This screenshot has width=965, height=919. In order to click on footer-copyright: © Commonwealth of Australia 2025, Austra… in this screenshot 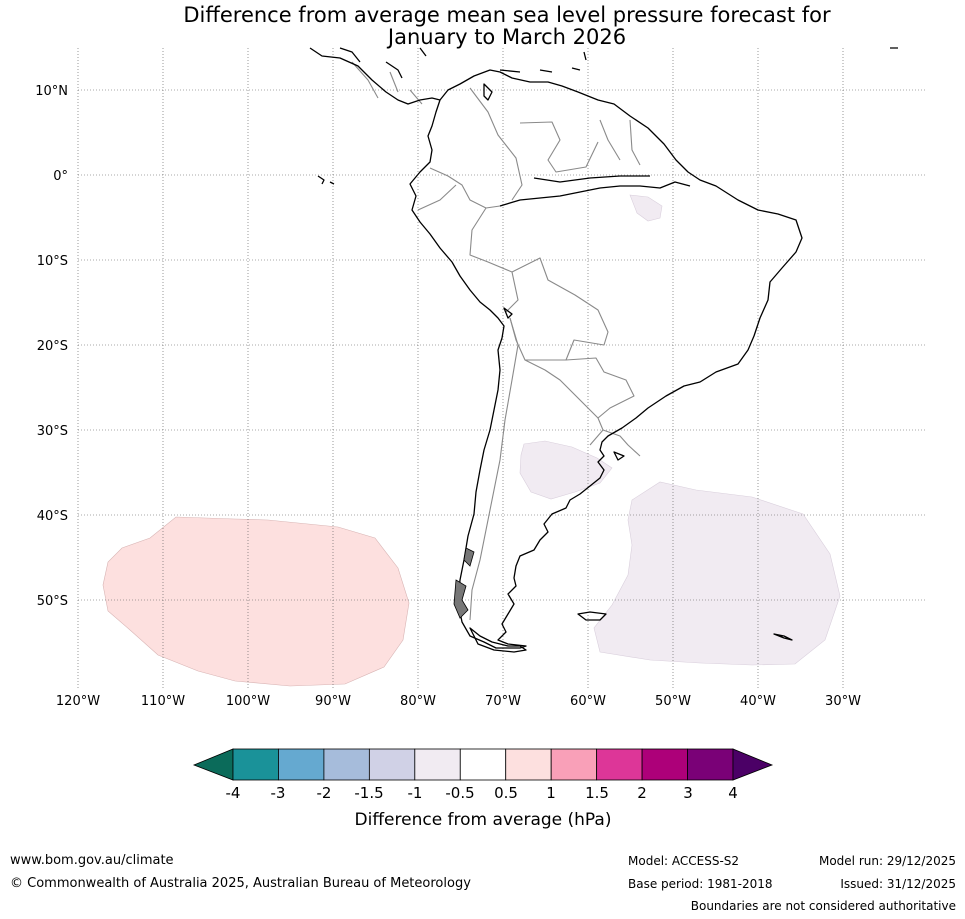, I will do `click(240, 883)`.